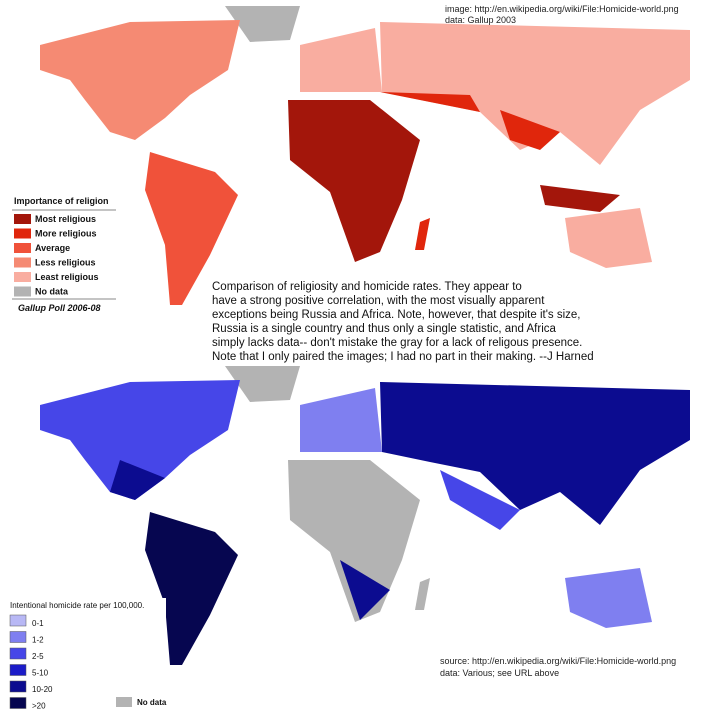  I want to click on legend-label: 10-20, so click(42, 689).